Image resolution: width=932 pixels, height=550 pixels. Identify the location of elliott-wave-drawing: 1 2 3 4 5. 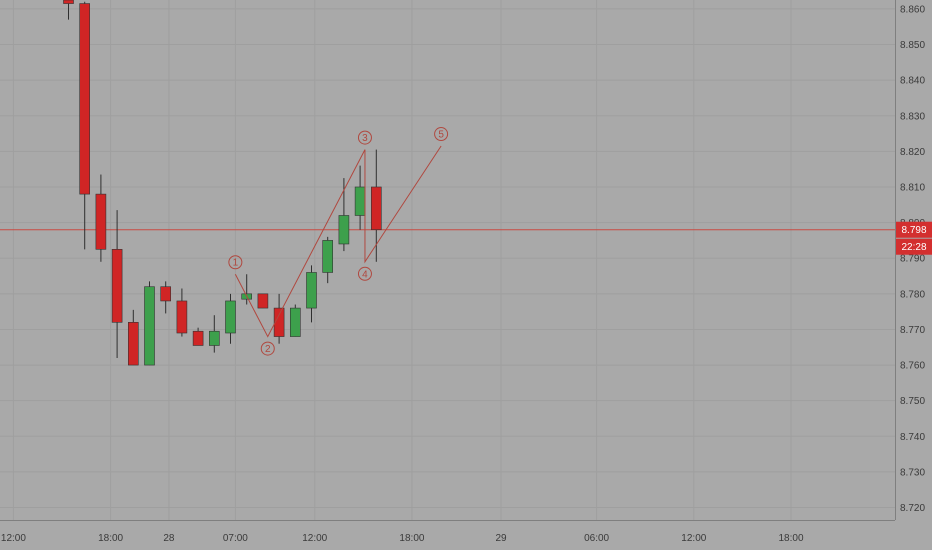
(338, 241).